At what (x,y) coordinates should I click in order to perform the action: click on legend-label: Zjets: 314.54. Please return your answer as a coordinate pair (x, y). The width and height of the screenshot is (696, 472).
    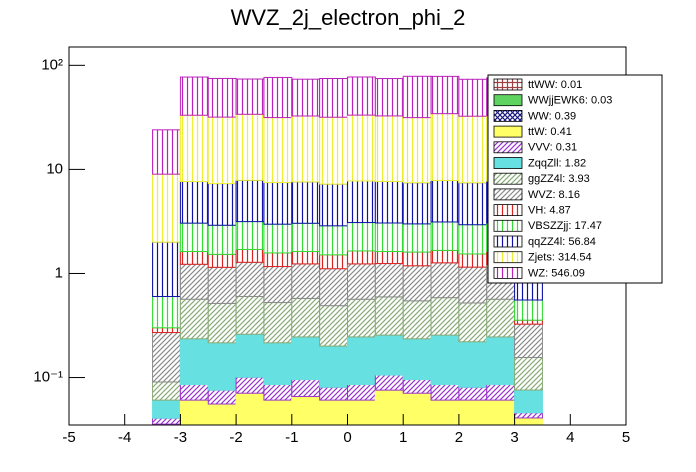
    Looking at the image, I should click on (560, 258).